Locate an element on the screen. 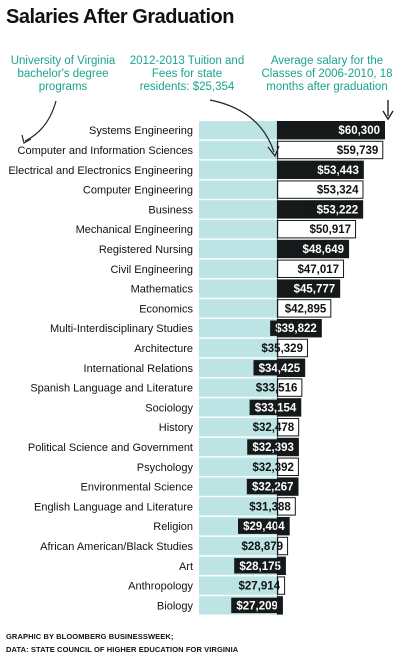  value-label: $32,393 is located at coordinates (273, 448).